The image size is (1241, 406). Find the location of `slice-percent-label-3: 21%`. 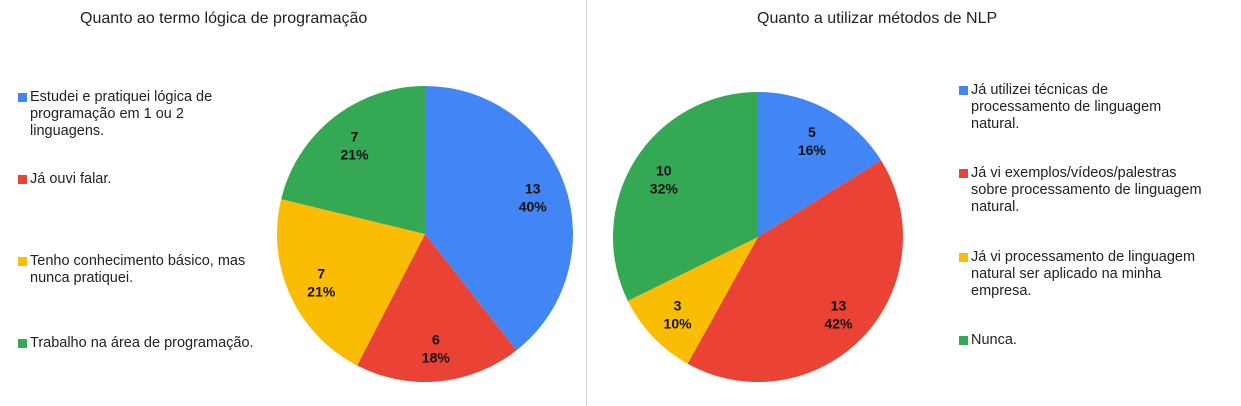

slice-percent-label-3: 21% is located at coordinates (355, 154).